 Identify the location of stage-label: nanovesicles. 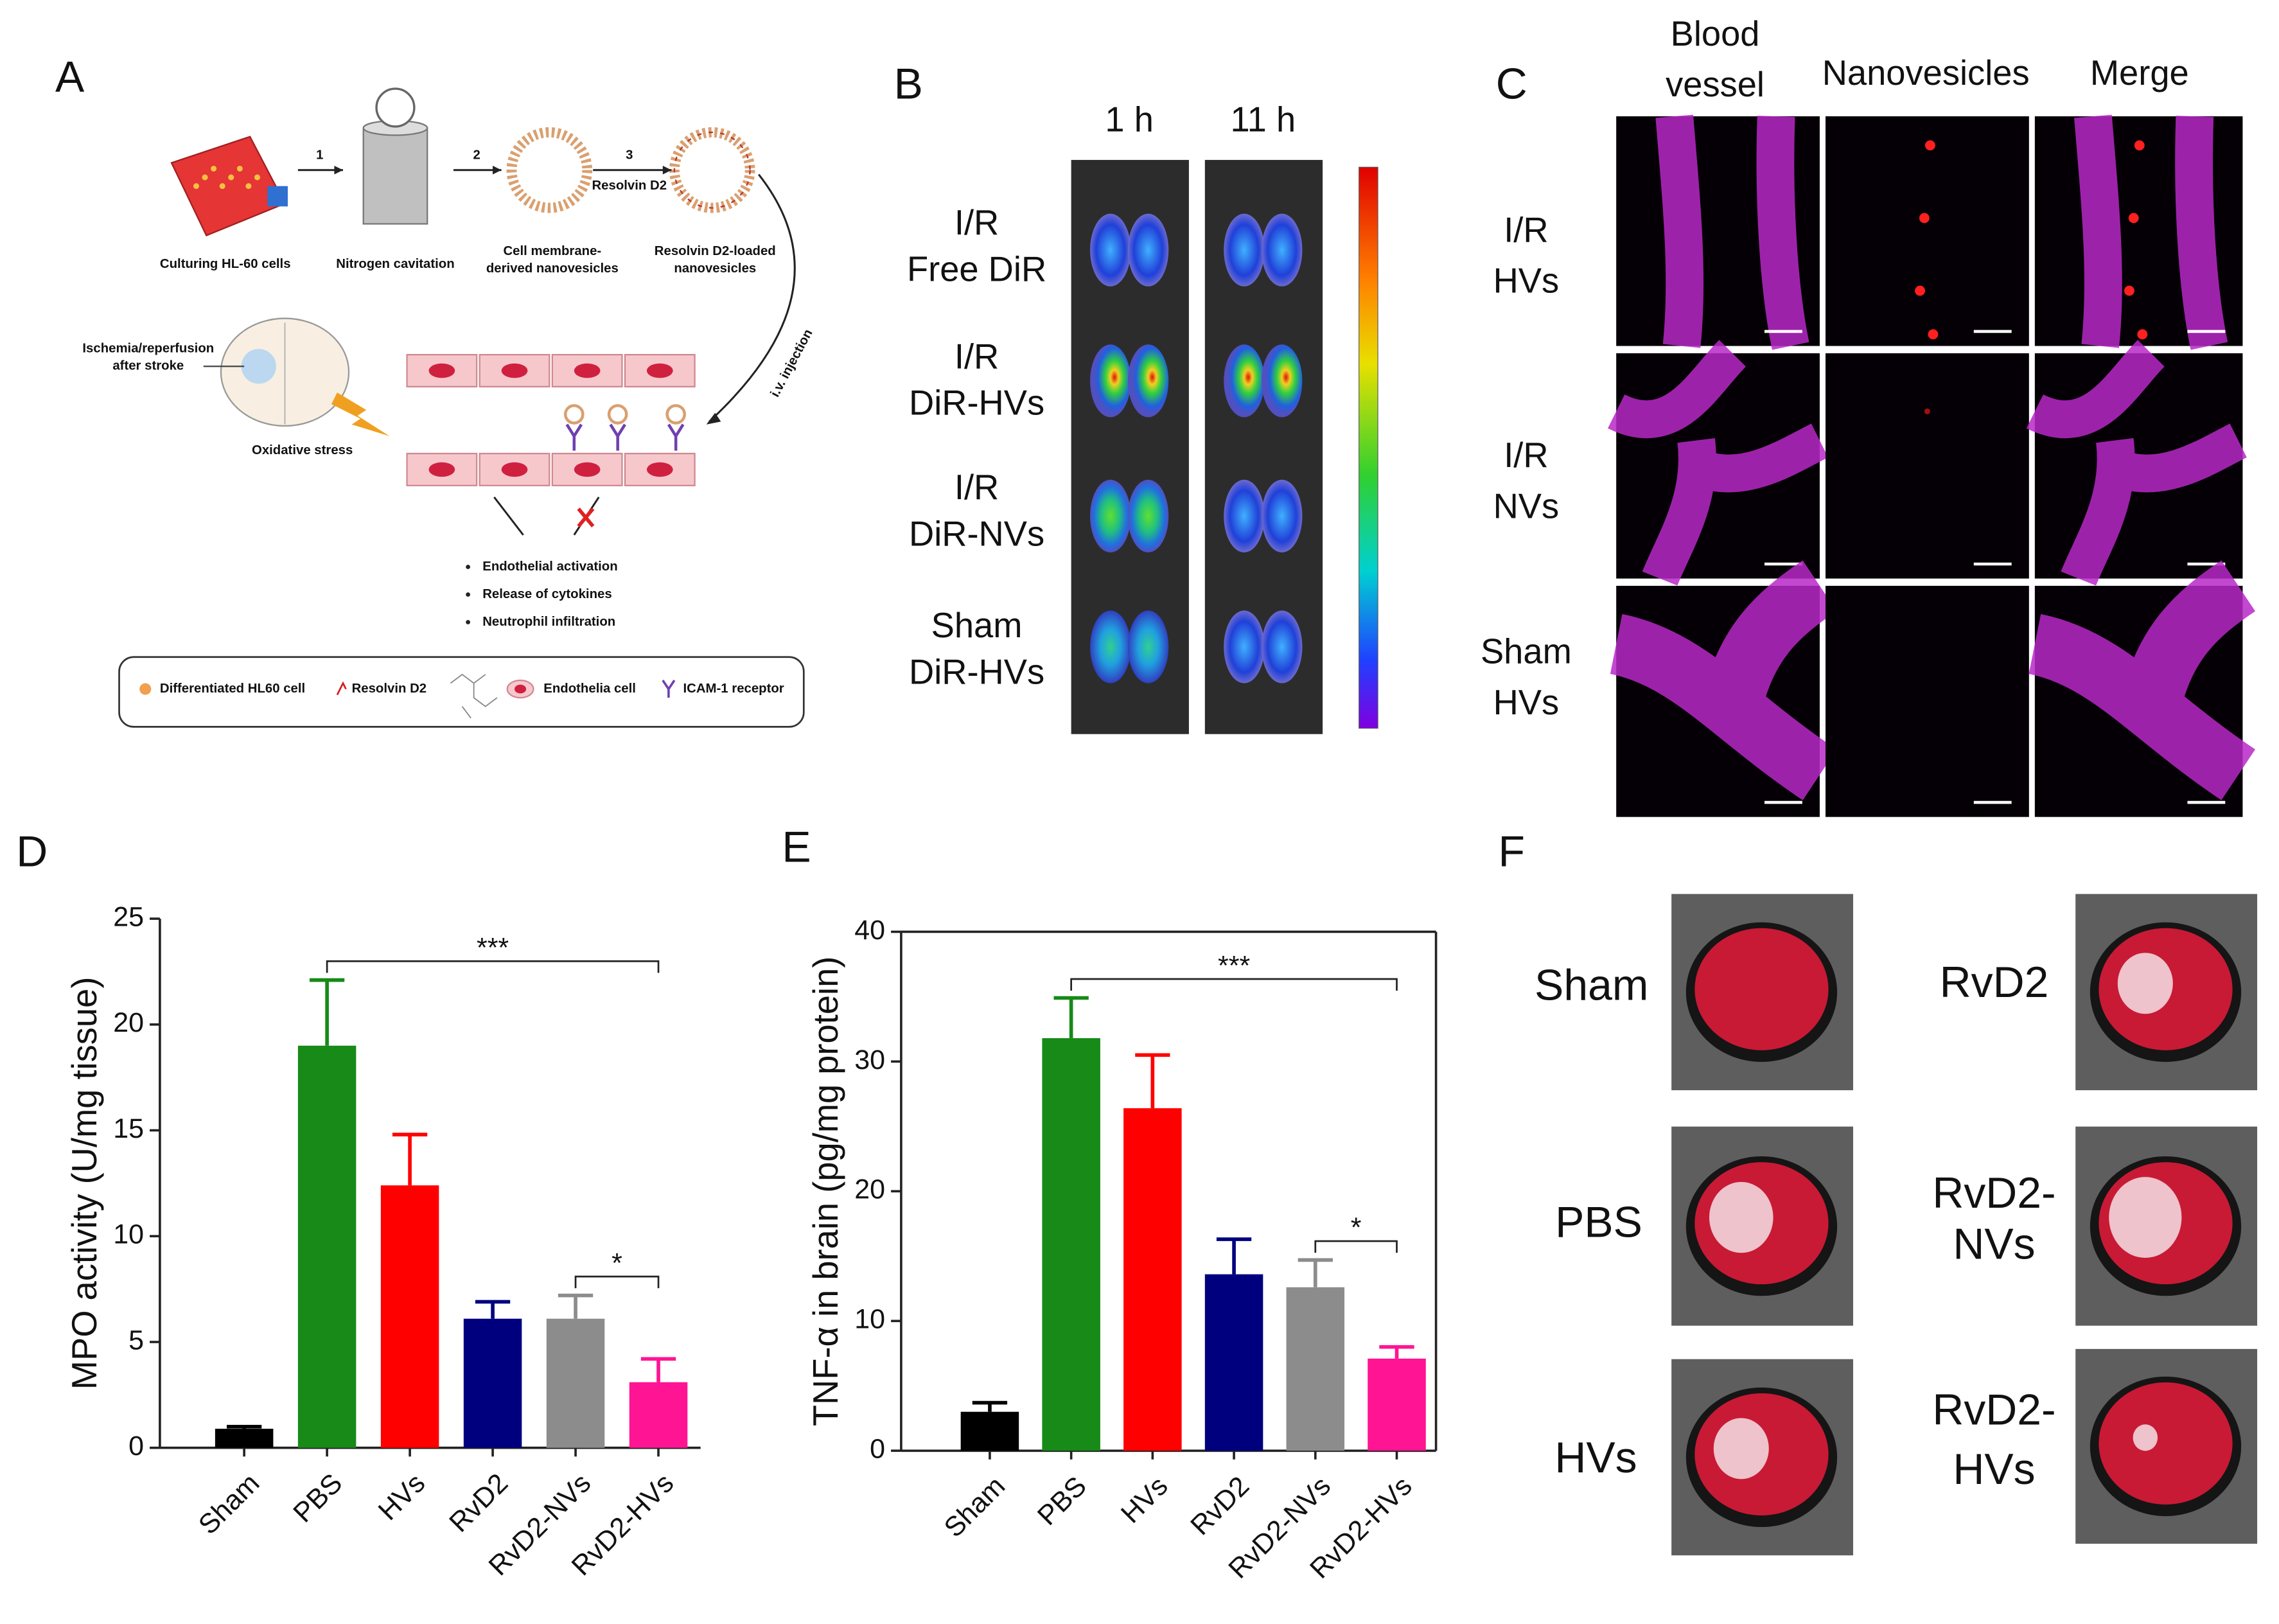
(715, 268).